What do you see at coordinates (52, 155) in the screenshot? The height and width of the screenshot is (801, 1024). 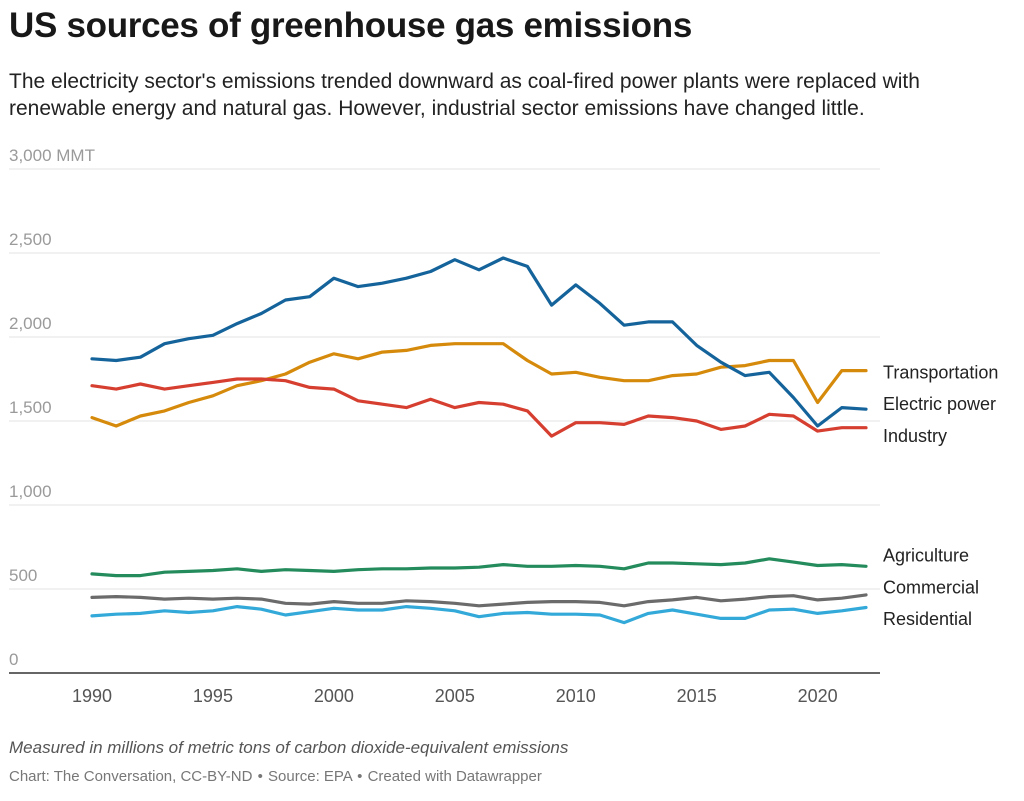 I see `y-tick-label: 3,000 MMT` at bounding box center [52, 155].